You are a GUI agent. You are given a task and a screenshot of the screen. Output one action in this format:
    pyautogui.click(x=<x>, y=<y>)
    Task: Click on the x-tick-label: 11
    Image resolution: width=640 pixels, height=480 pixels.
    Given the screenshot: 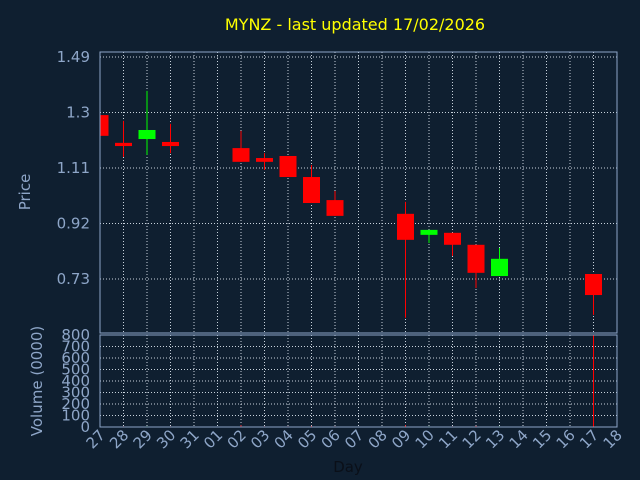 What is the action you would take?
    pyautogui.click(x=448, y=439)
    